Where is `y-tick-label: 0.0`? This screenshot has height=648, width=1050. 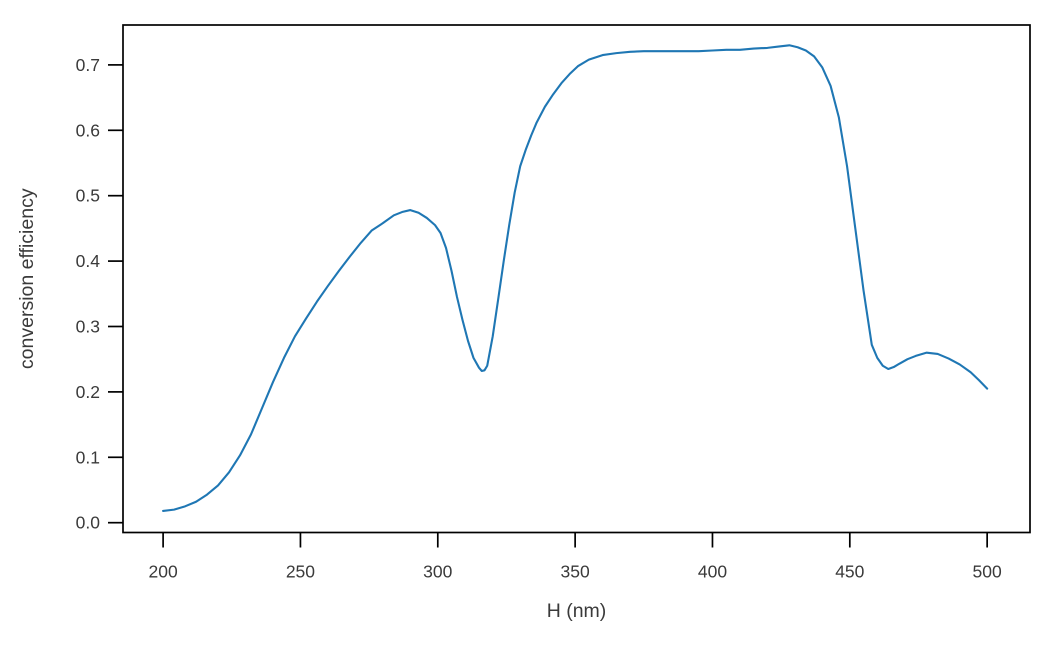 y-tick-label: 0.0 is located at coordinates (88, 523).